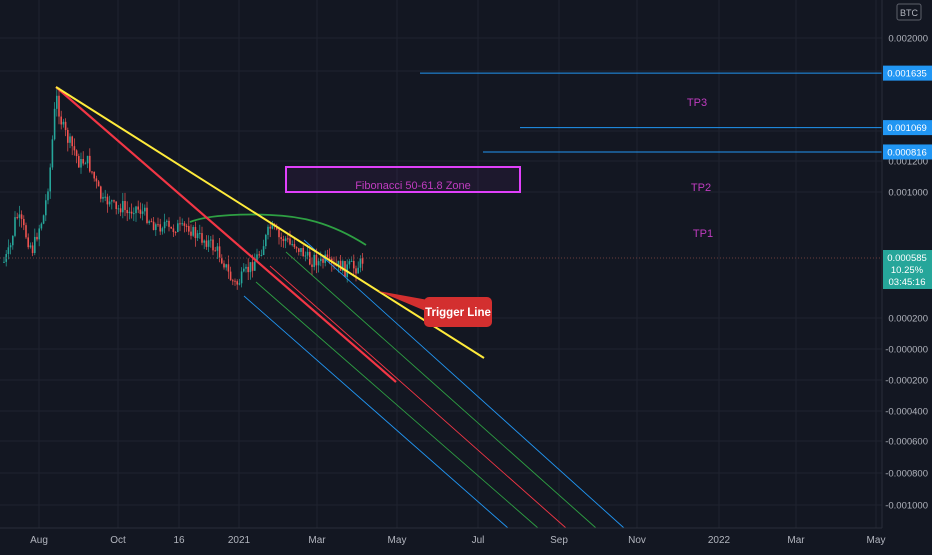  What do you see at coordinates (908, 39) in the screenshot?
I see `y-tick-label: 0.002000` at bounding box center [908, 39].